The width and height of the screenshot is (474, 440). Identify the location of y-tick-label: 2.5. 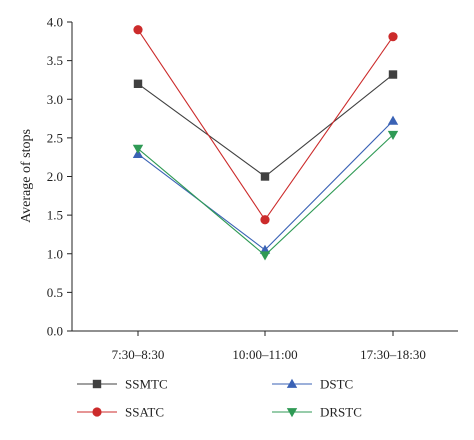
(55, 137).